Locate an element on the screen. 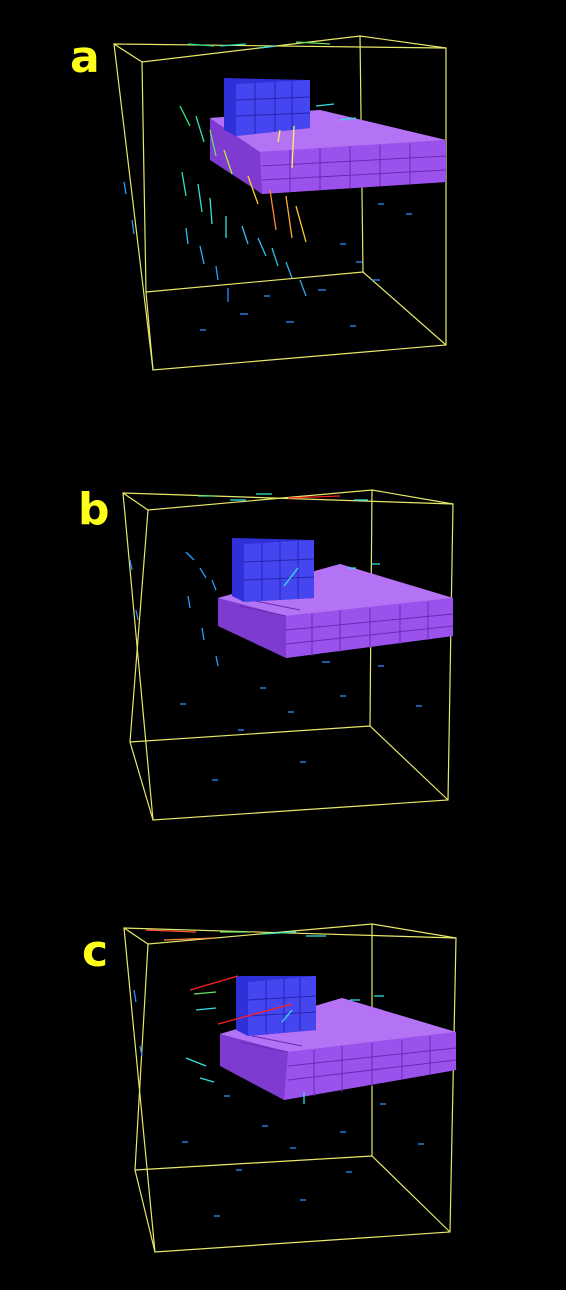 The width and height of the screenshot is (566, 1290). panel-label: a is located at coordinates (85, 57).